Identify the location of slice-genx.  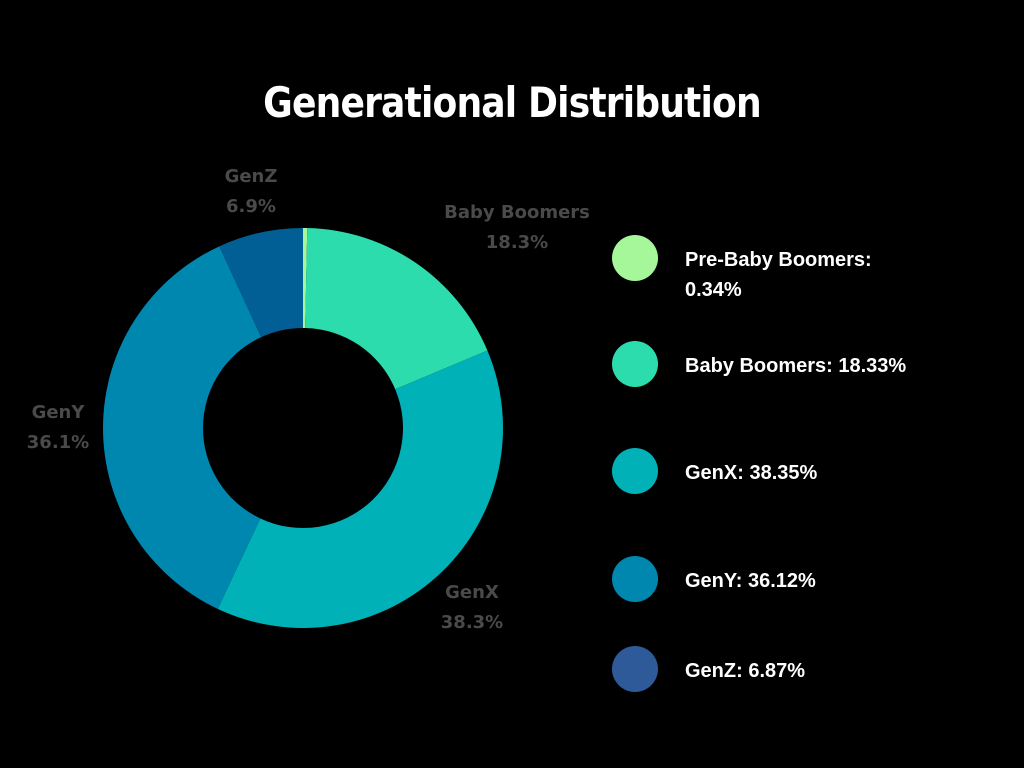
(360, 489).